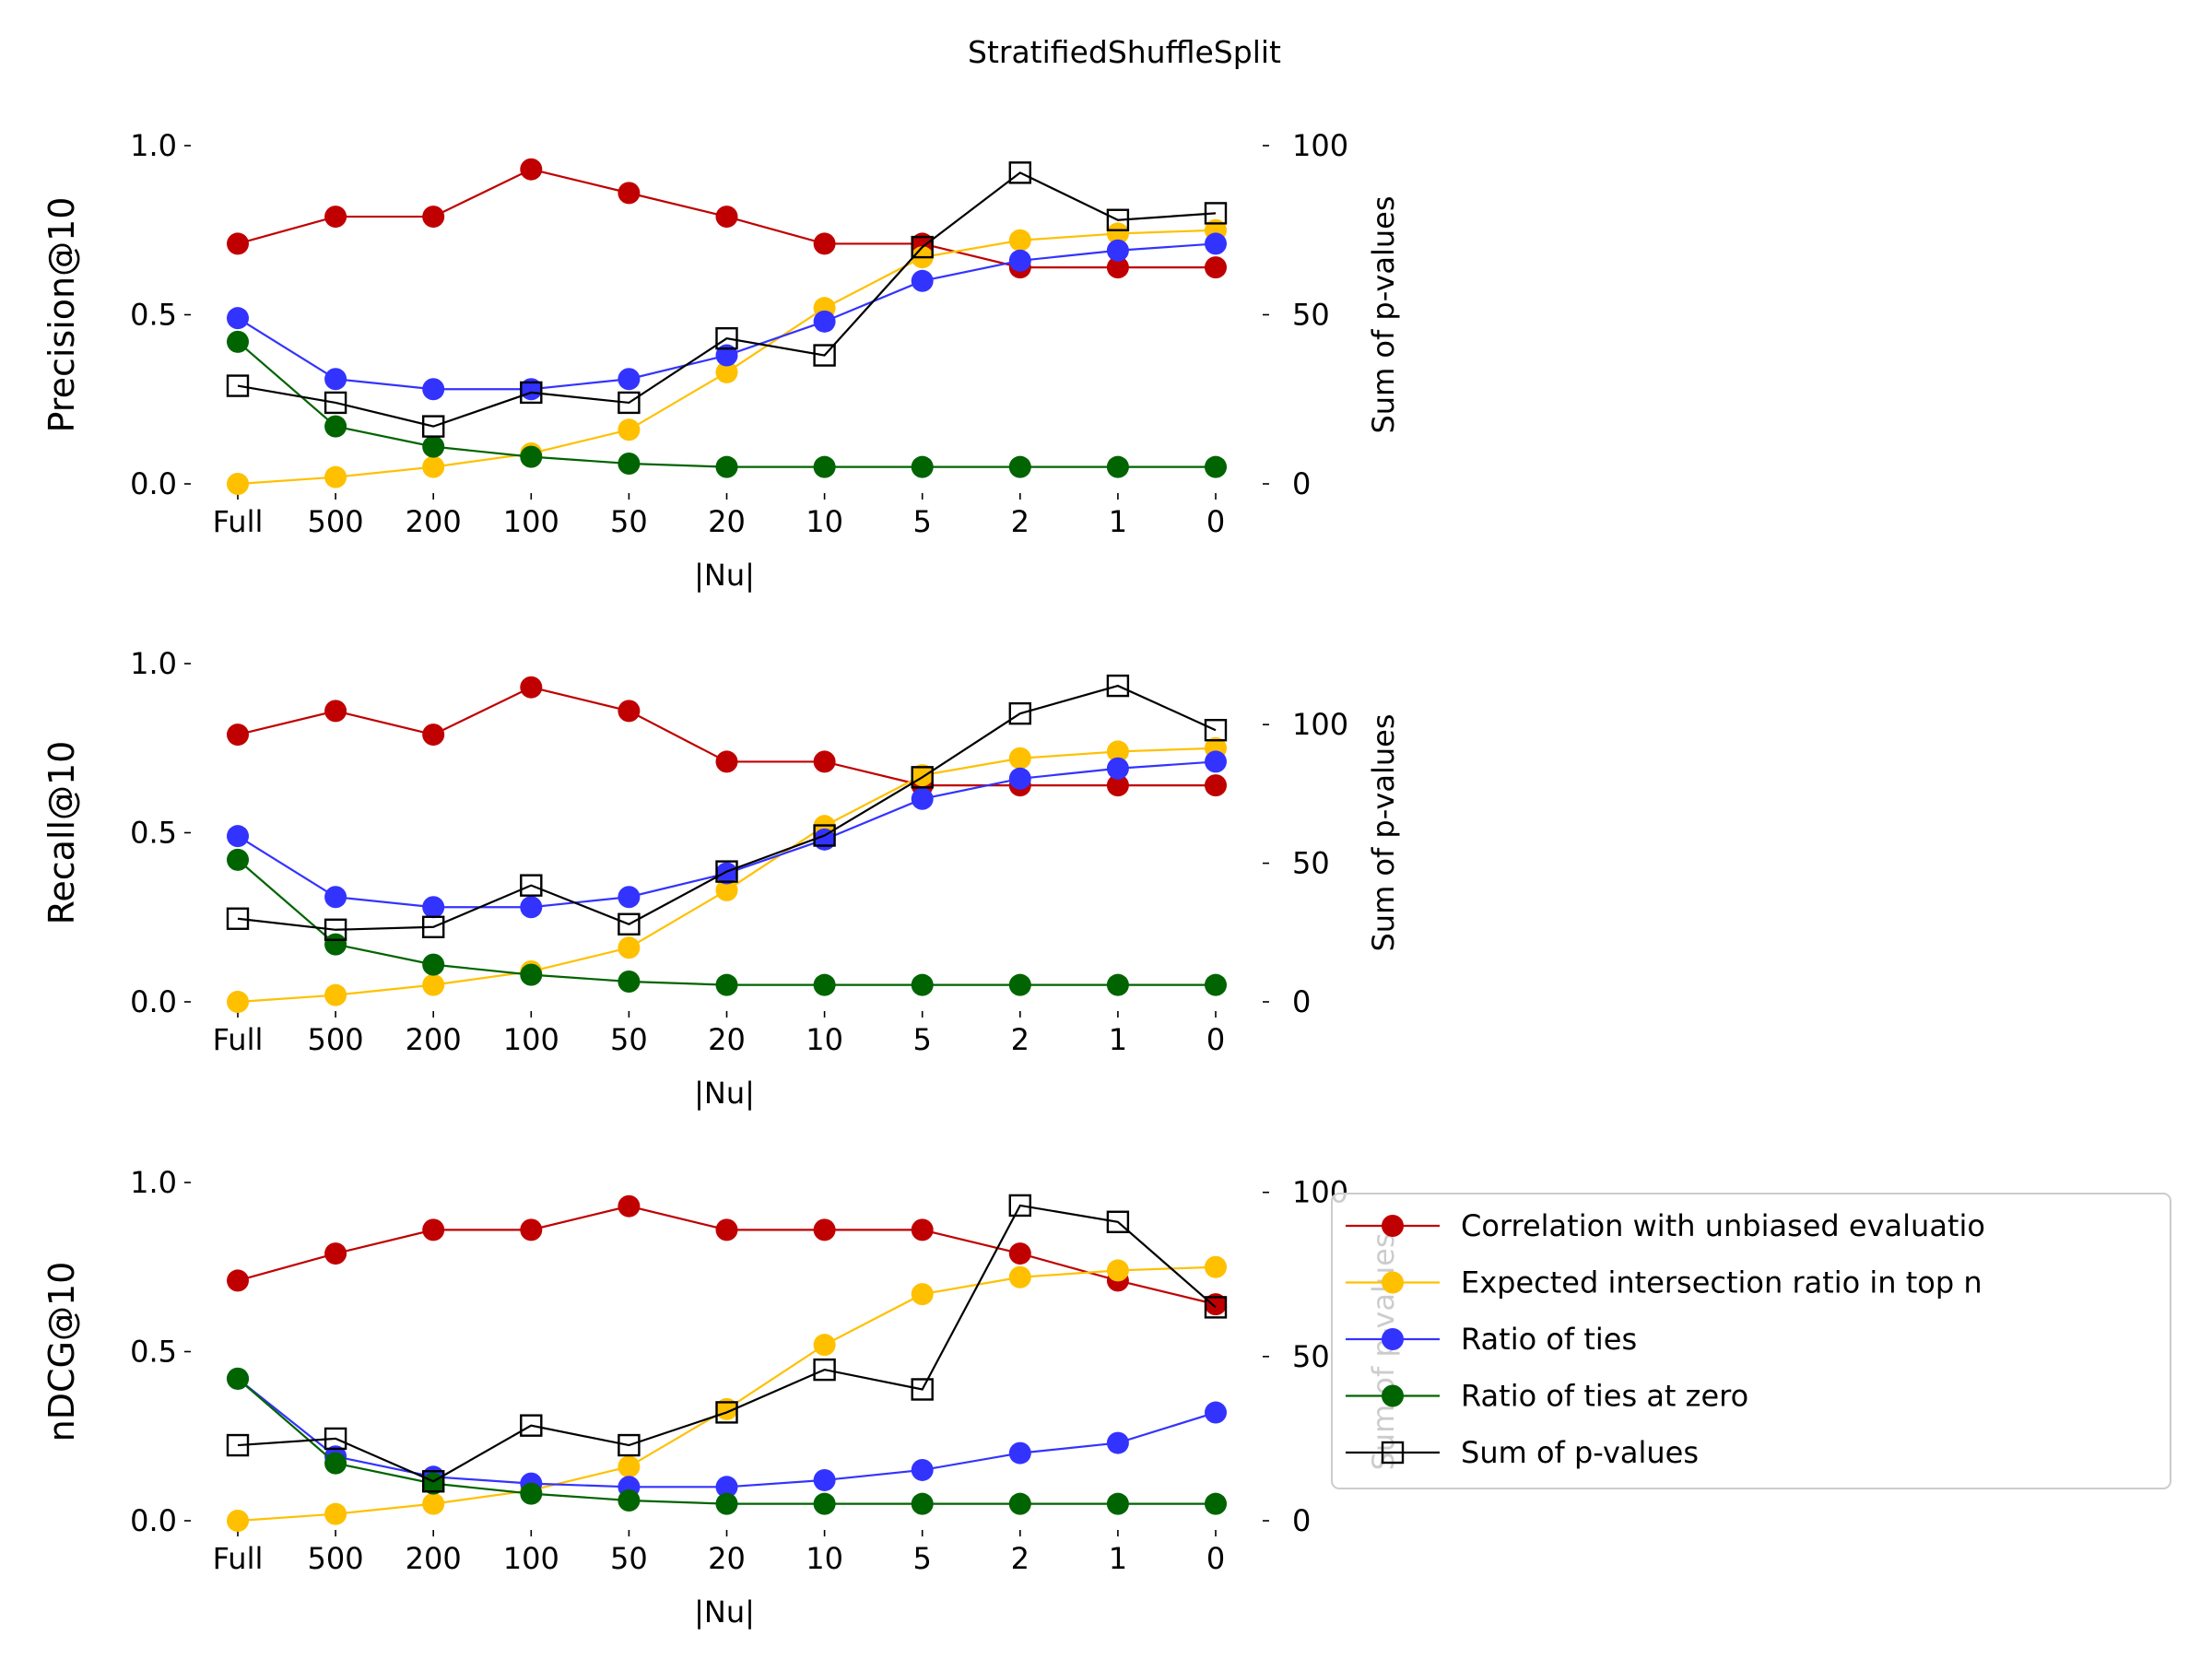  Describe the element at coordinates (1215, 1558) in the screenshot. I see `x-tick-label: 0` at that location.